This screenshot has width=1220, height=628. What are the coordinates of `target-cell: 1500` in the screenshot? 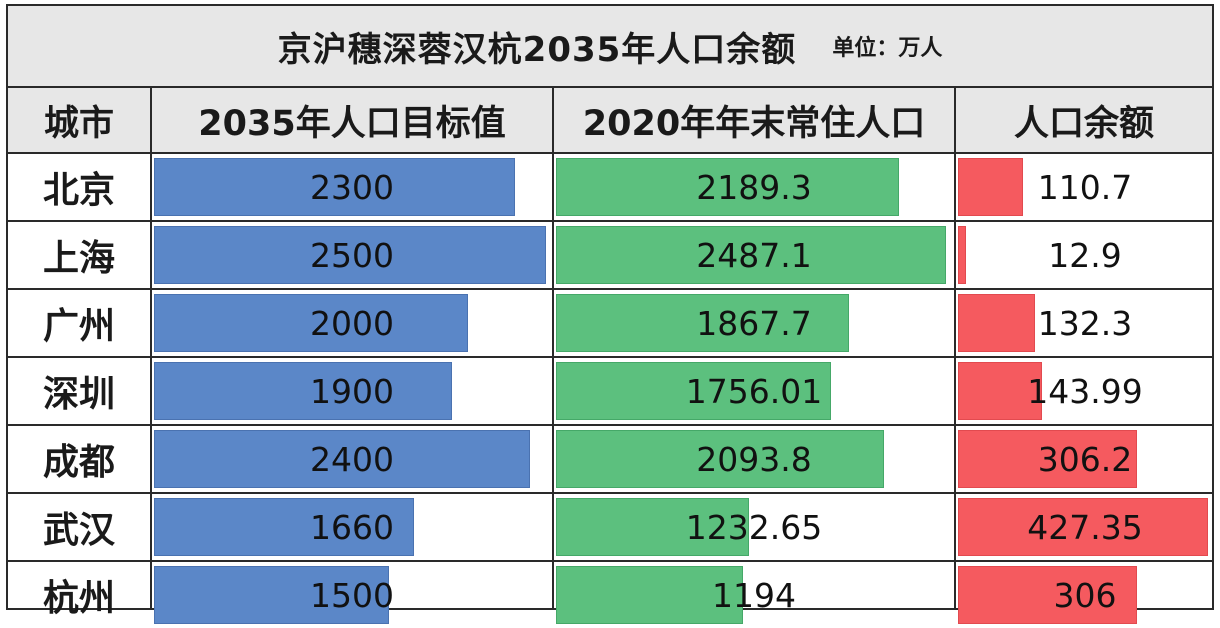 It's located at (352, 595).